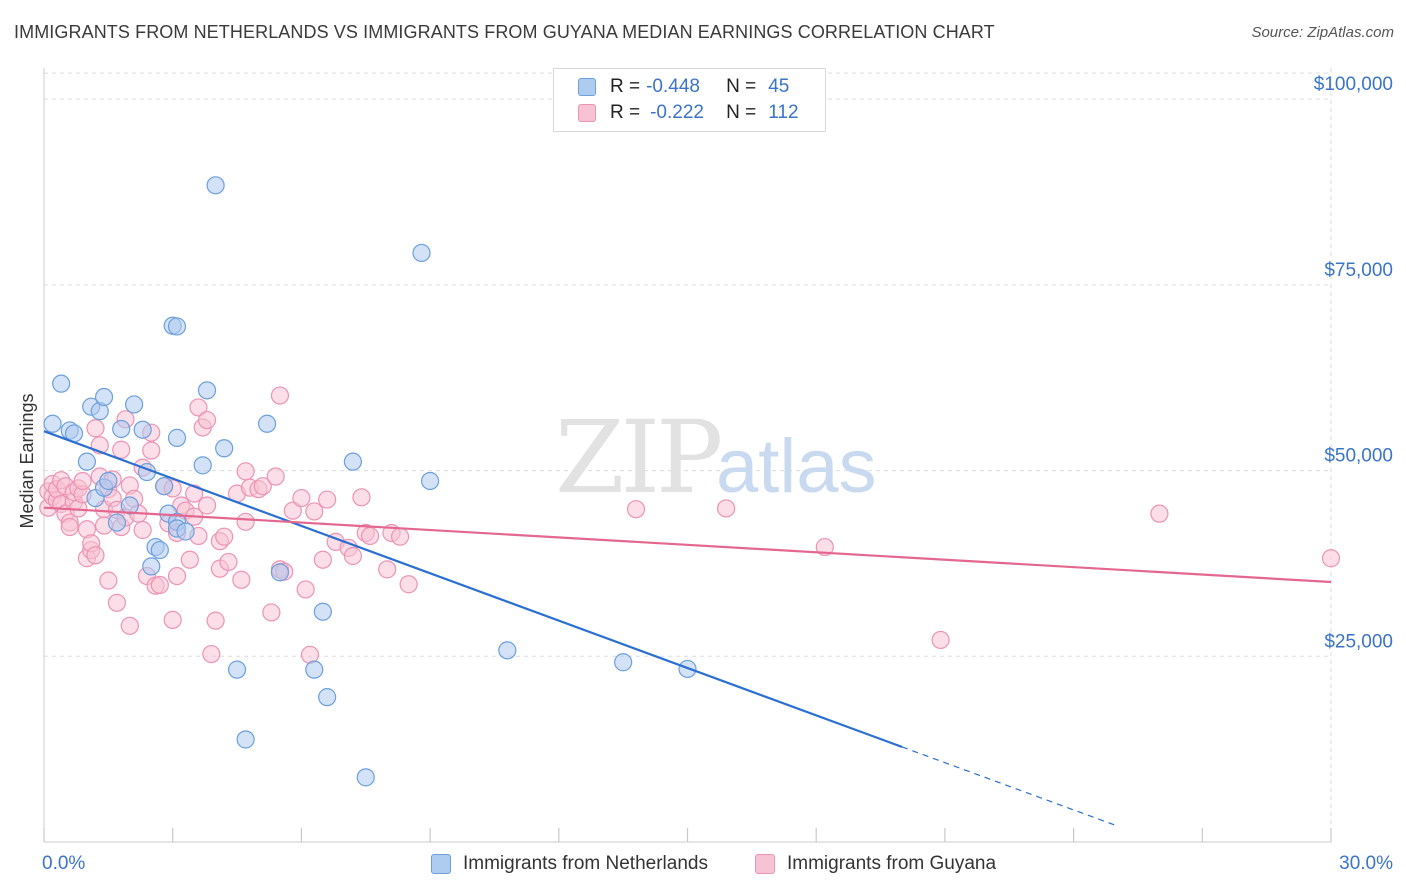 This screenshot has height=892, width=1406. What do you see at coordinates (585, 863) in the screenshot?
I see `netherlands-legend-label: Immigrants from Netherlands` at bounding box center [585, 863].